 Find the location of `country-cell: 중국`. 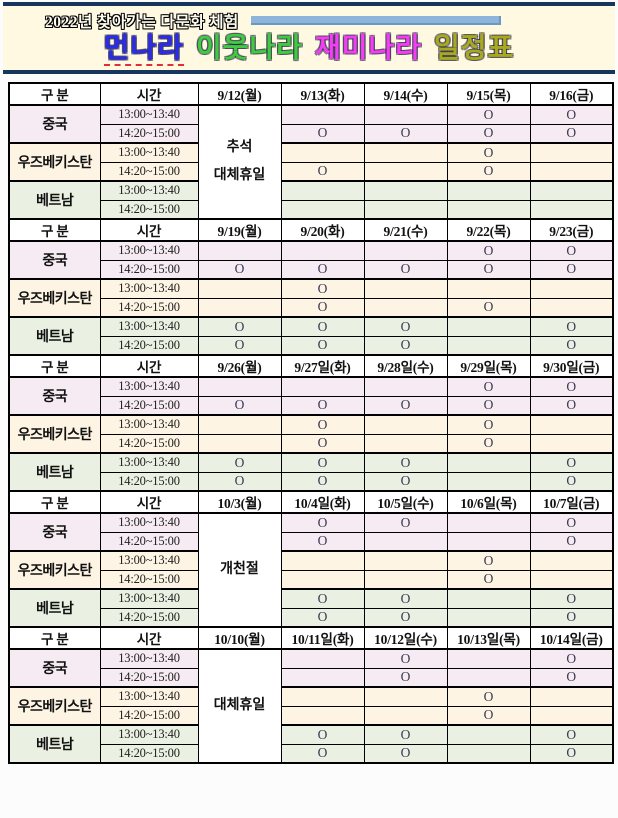

country-cell: 중국 is located at coordinates (54, 396).